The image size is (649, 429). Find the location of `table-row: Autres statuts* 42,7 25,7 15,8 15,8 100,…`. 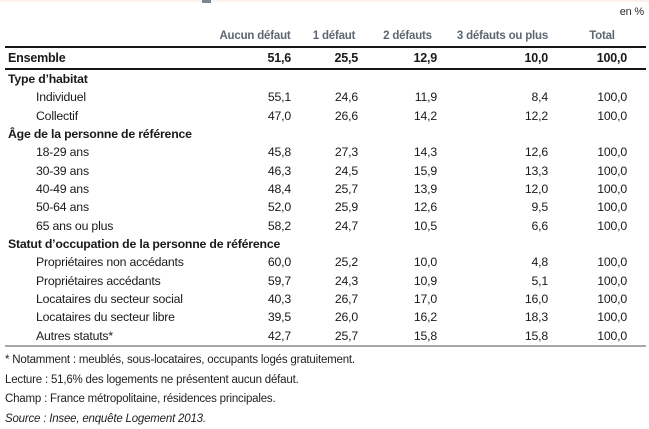

table-row: Autres statuts* 42,7 25,7 15,8 15,8 100,… is located at coordinates (325, 336).